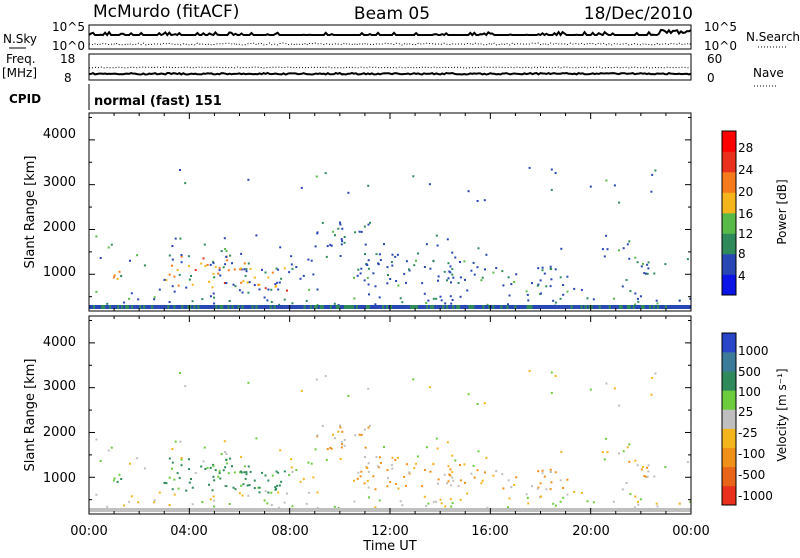  Describe the element at coordinates (729, 362) in the screenshot. I see `vel-cbar-swatch` at that location.